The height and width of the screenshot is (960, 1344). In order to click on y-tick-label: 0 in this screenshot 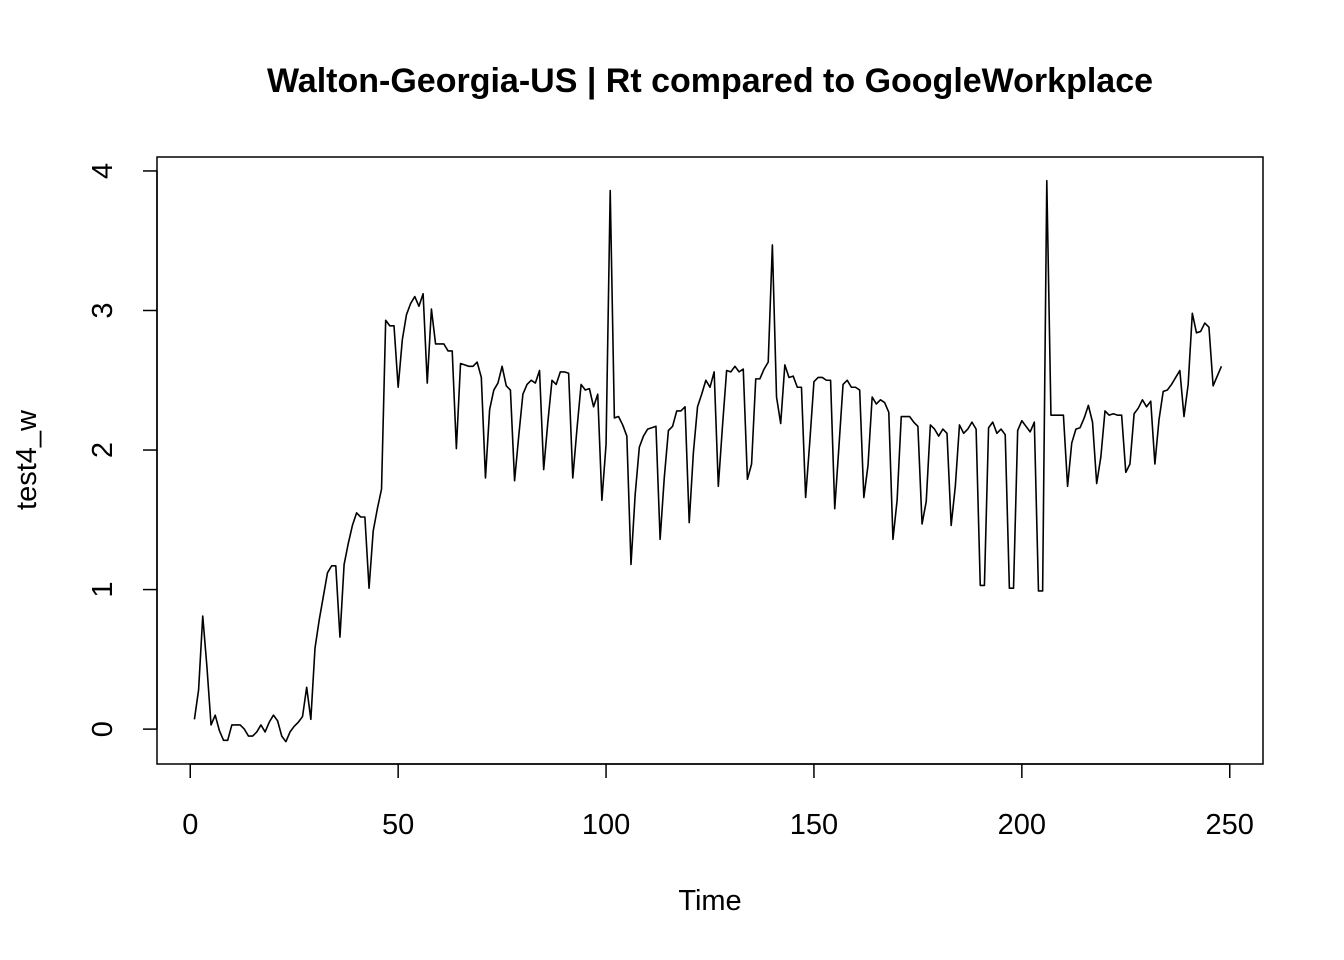, I will do `click(103, 729)`.